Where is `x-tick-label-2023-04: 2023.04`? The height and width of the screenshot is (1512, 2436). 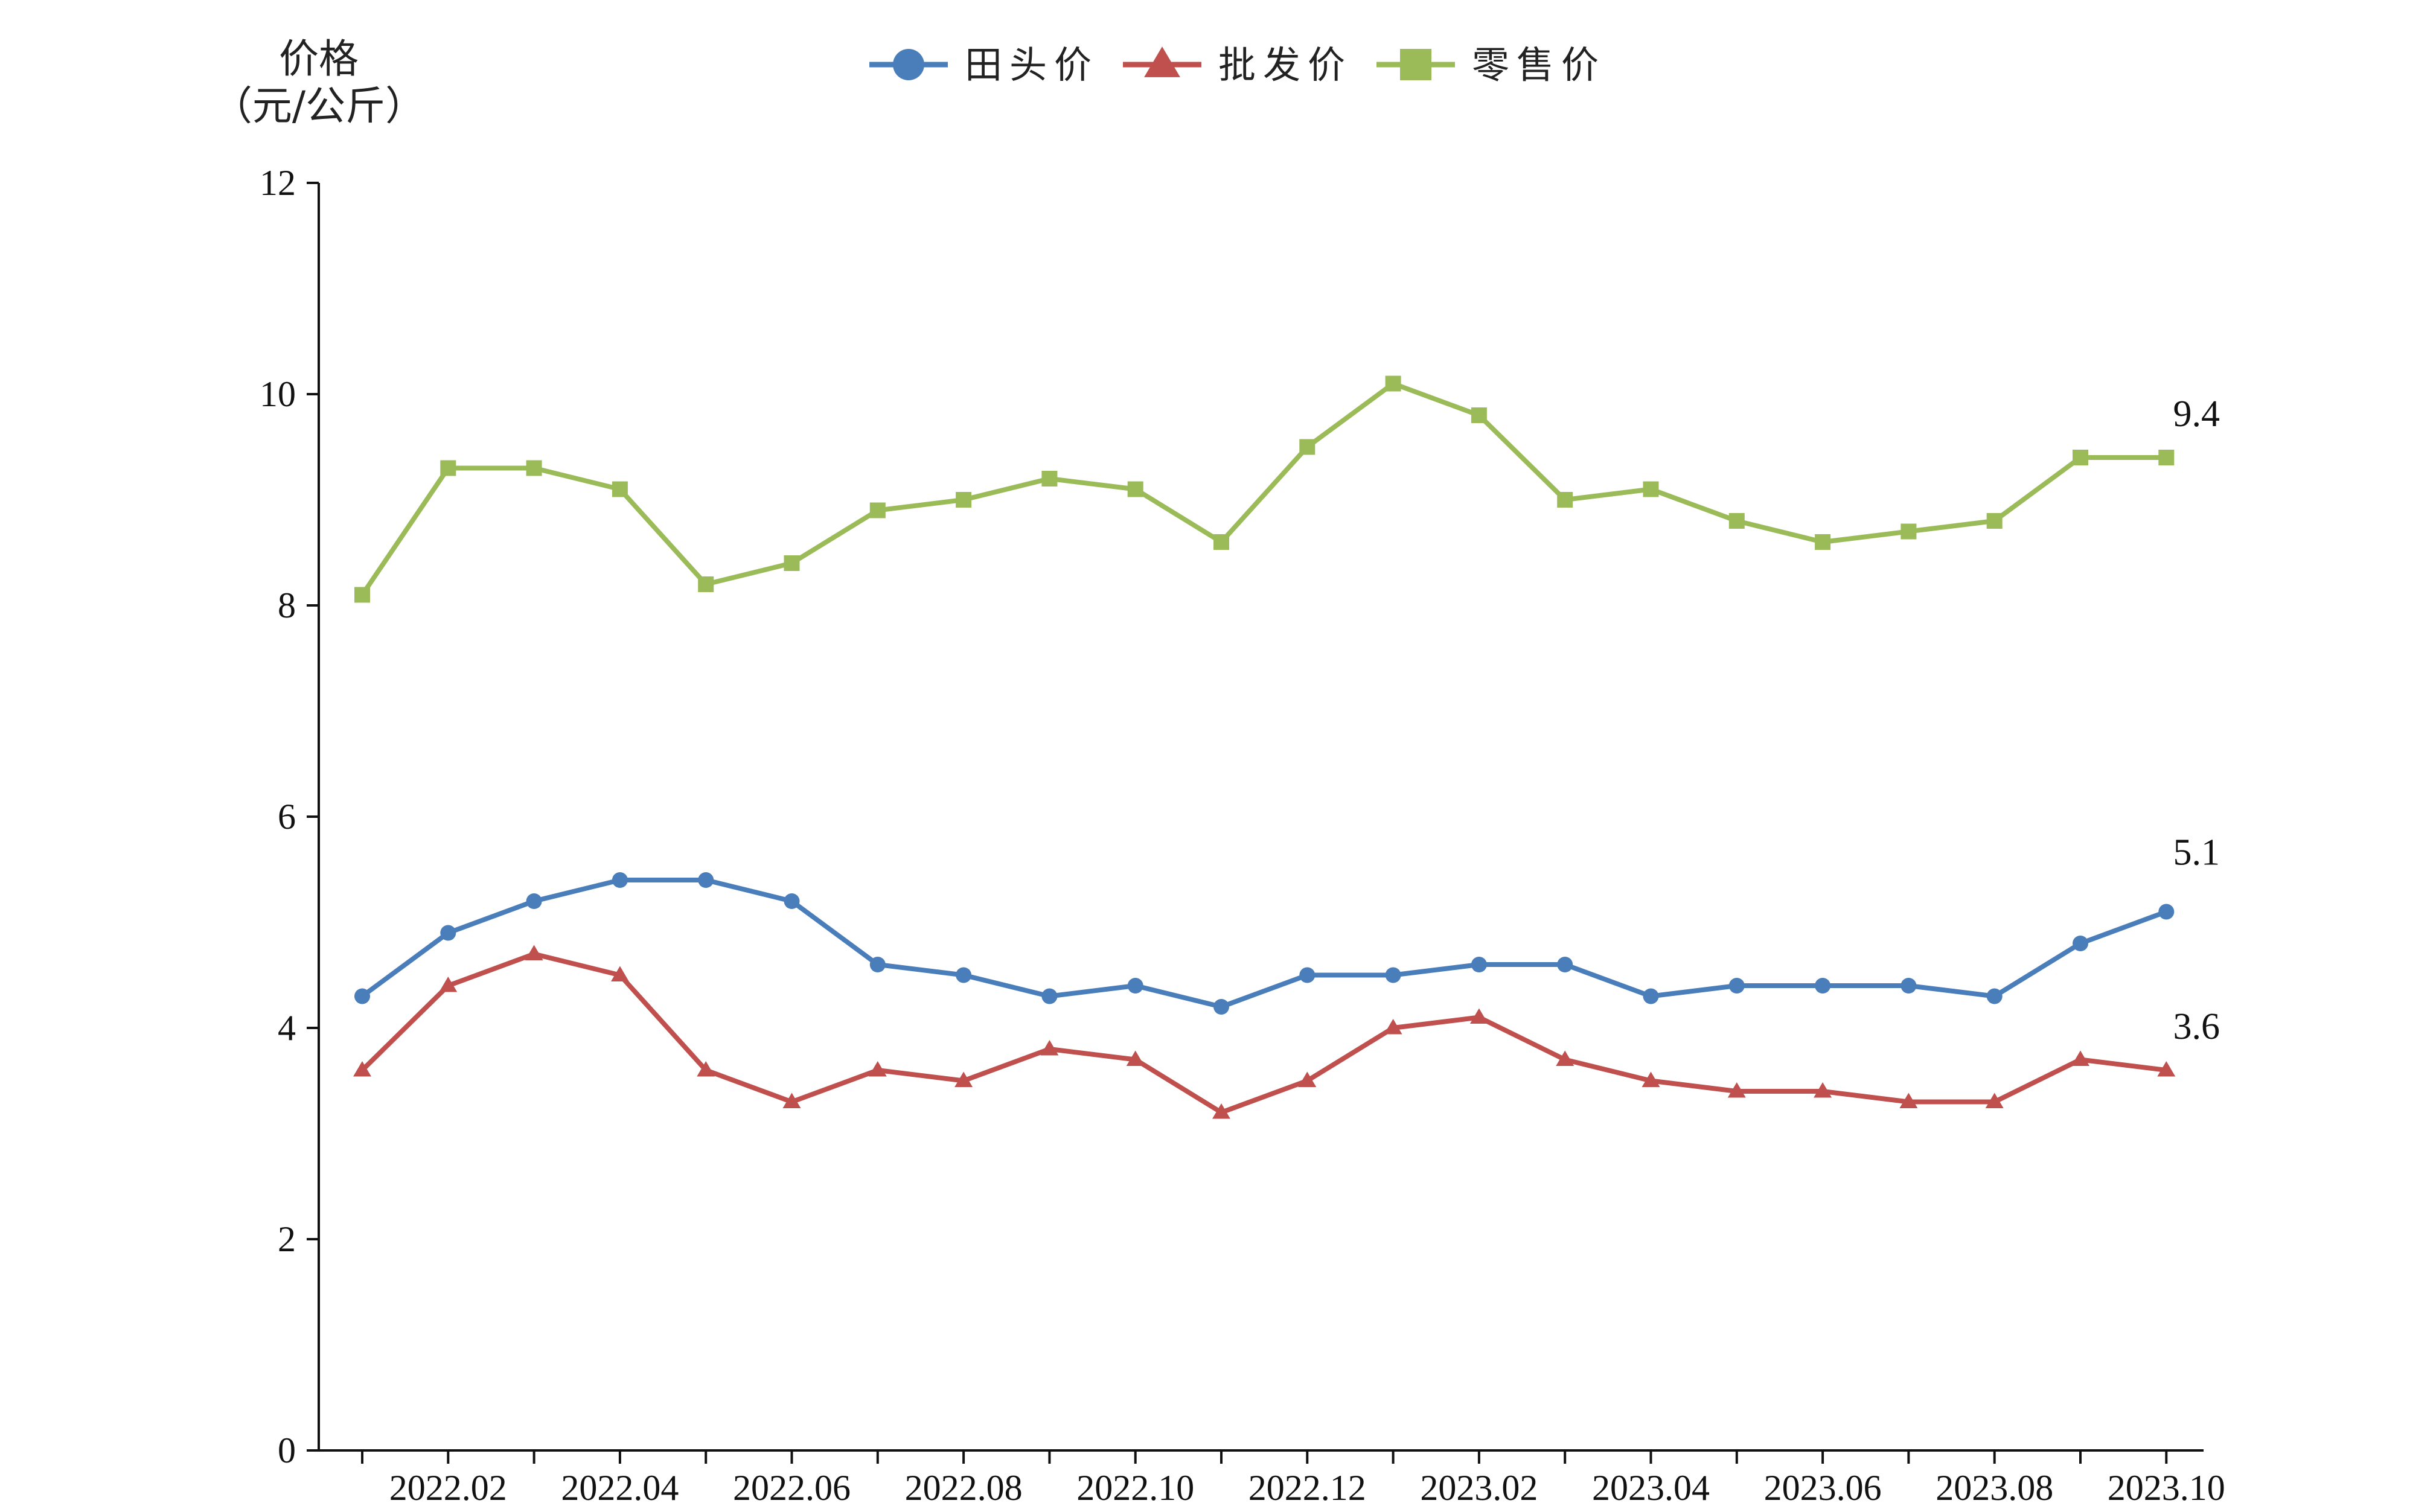 x-tick-label-2023-04: 2023.04 is located at coordinates (1651, 1488).